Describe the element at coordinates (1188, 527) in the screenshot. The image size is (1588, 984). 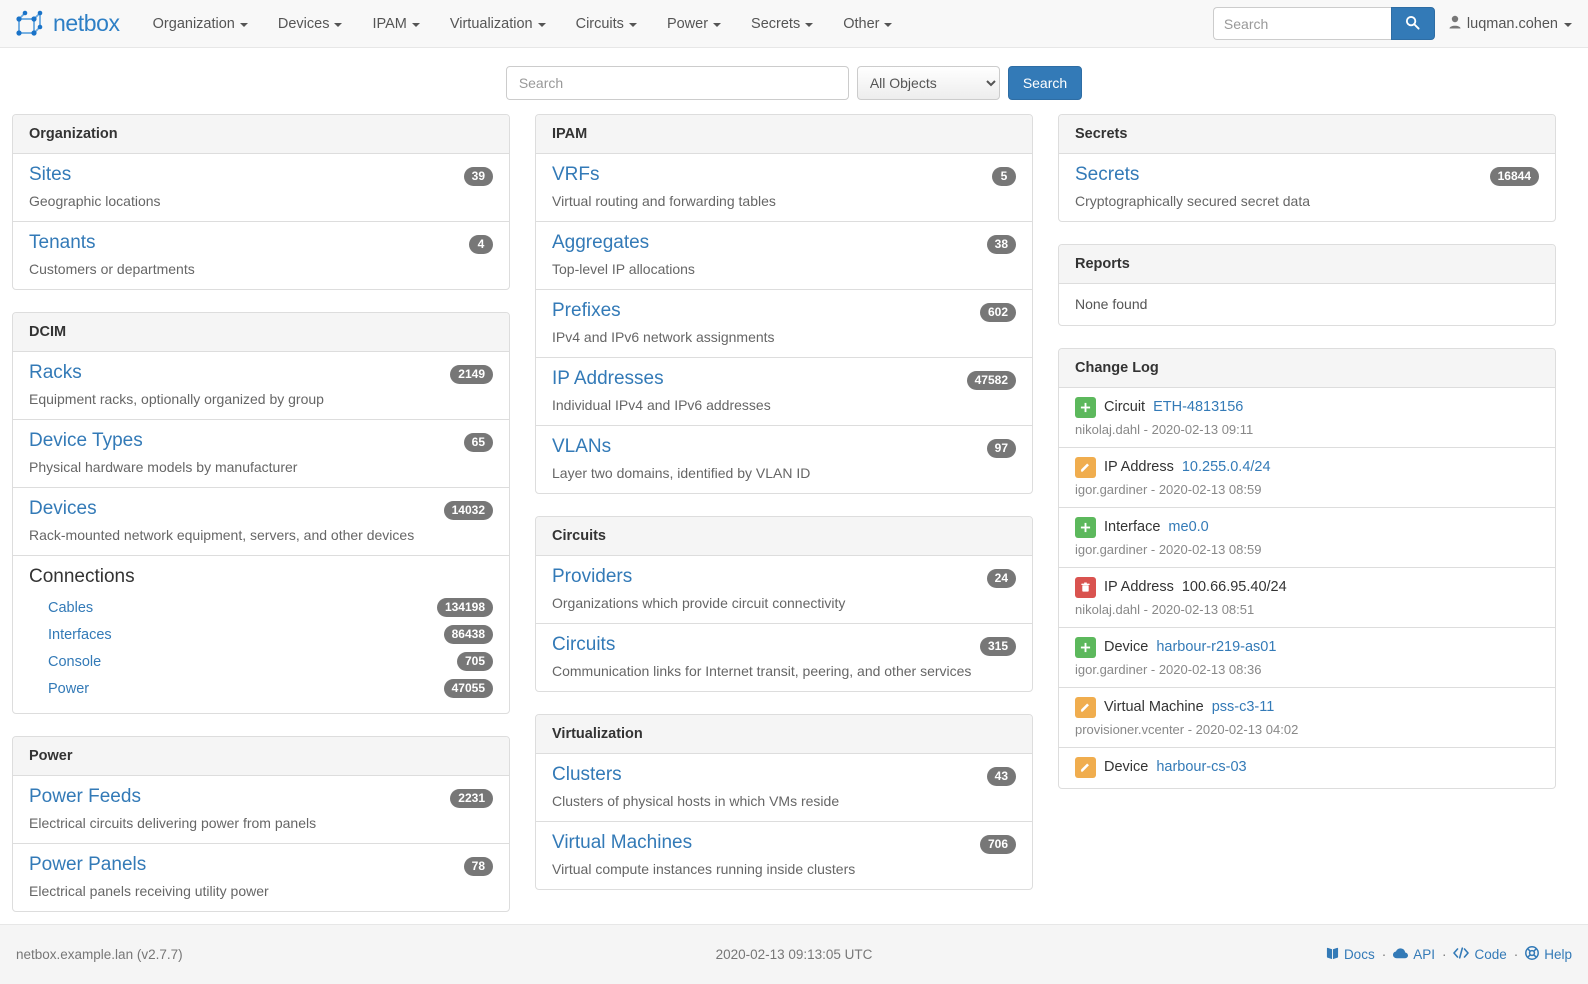
I see `changelog-object-link: me0.0` at that location.